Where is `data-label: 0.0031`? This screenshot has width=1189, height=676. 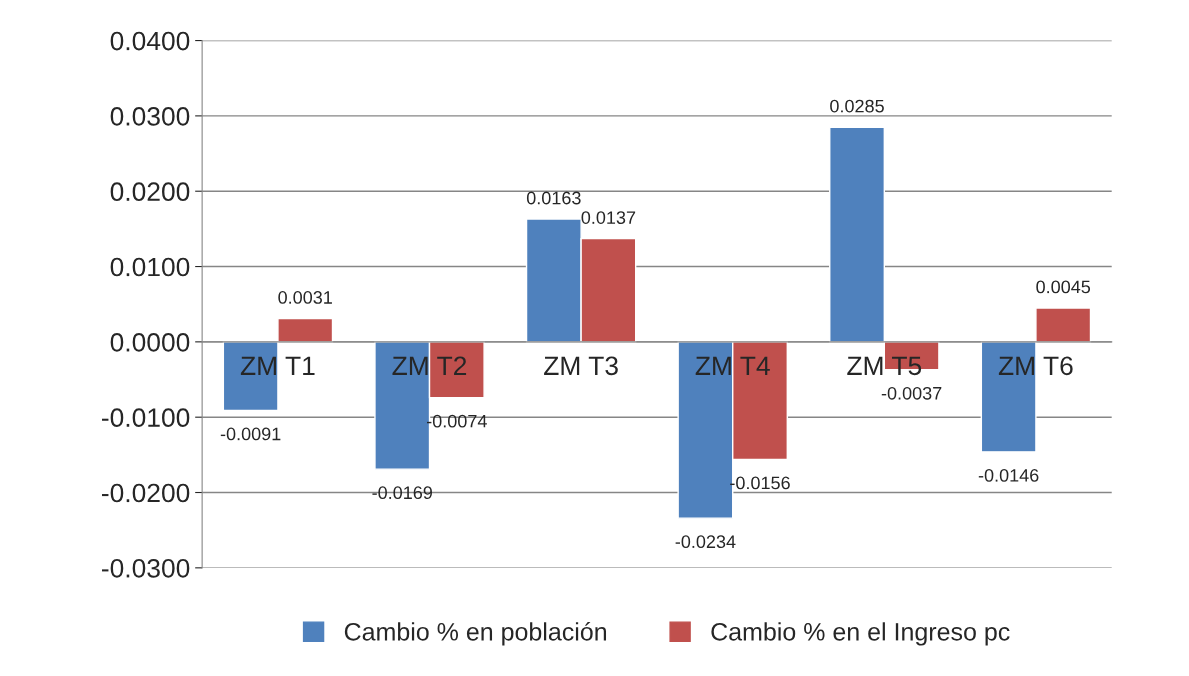
data-label: 0.0031 is located at coordinates (305, 297).